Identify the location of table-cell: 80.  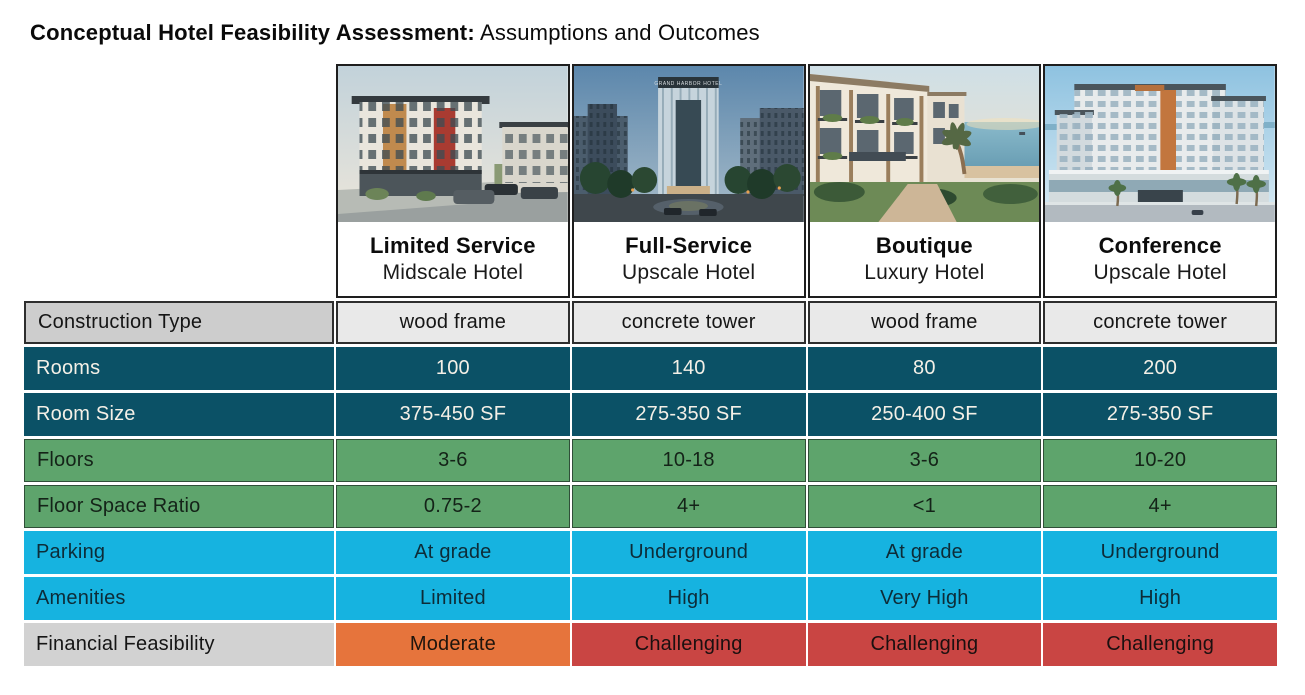
(924, 368).